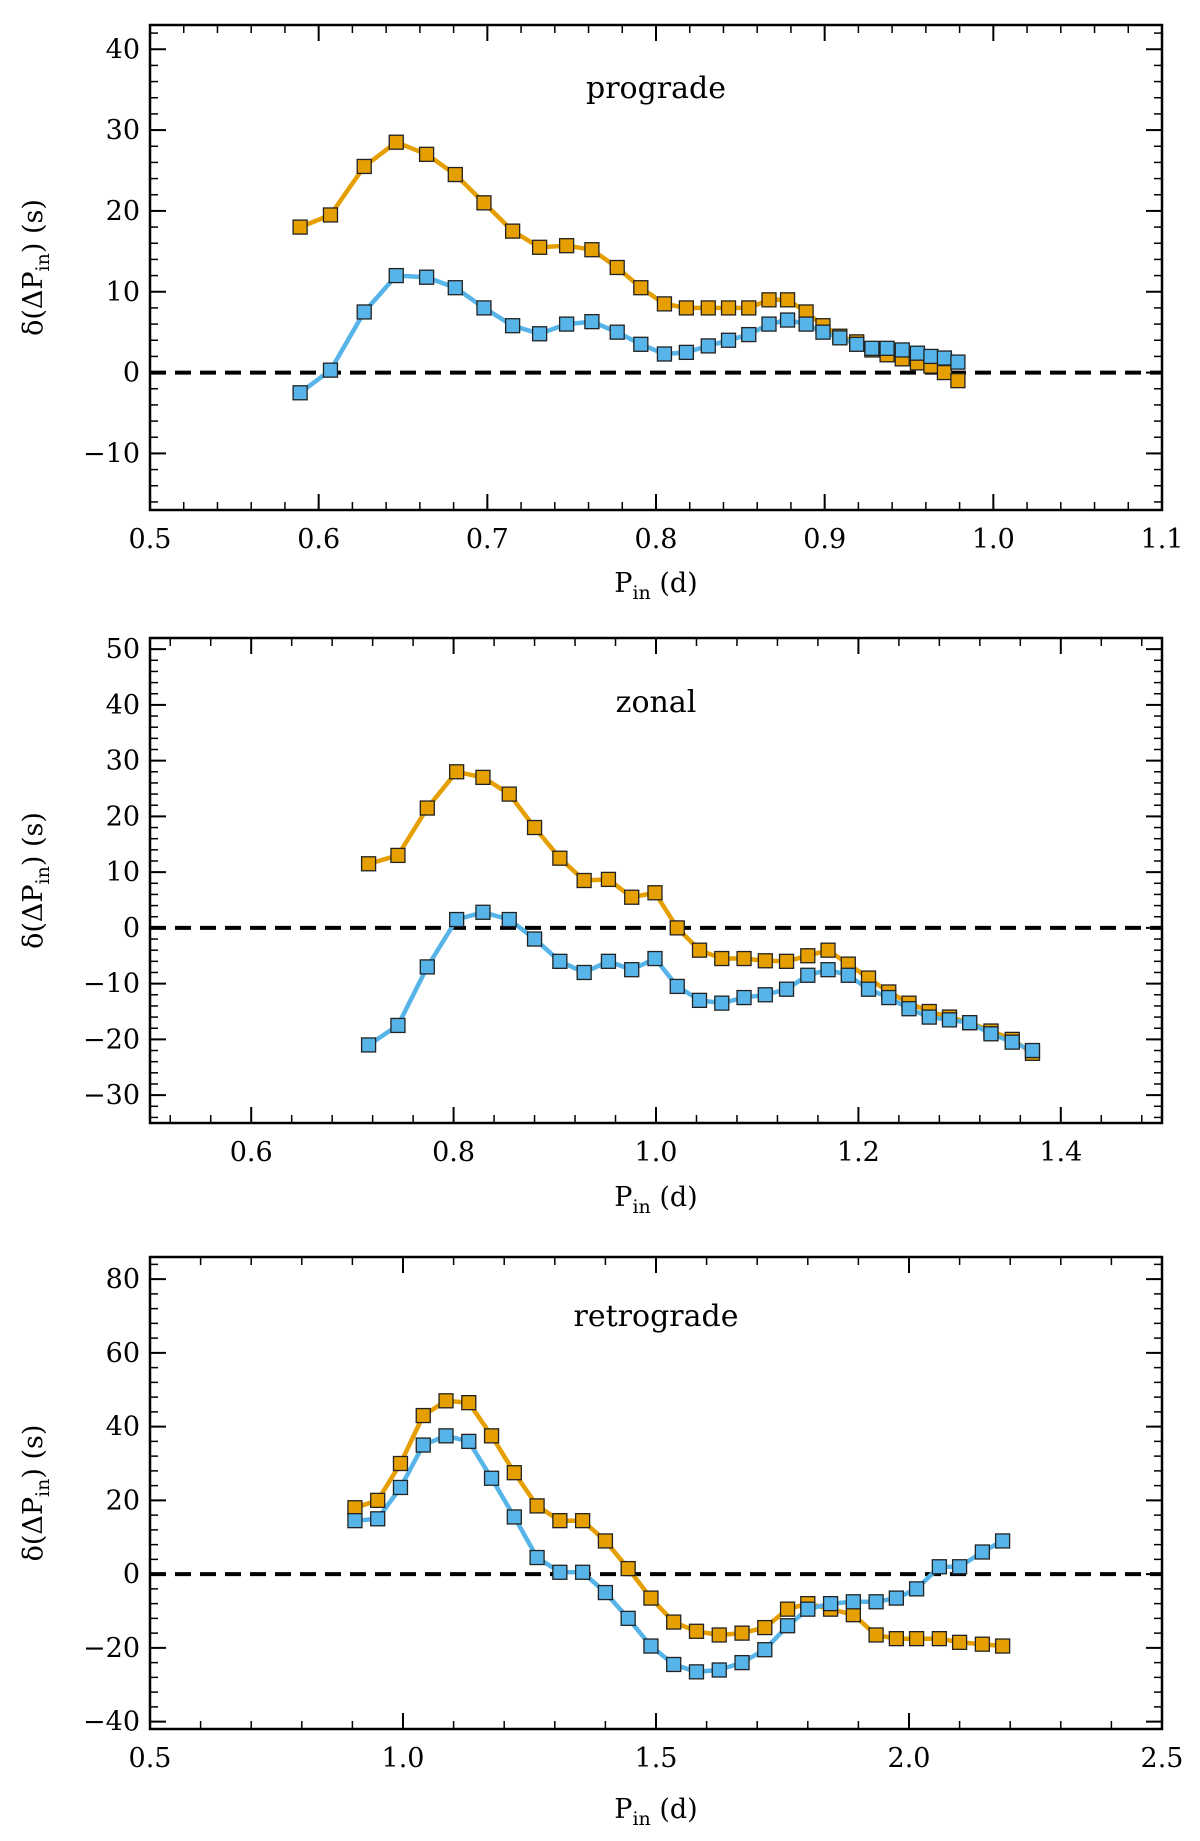 The height and width of the screenshot is (1841, 1200). What do you see at coordinates (123, 1500) in the screenshot?
I see `y-tick-label: 20` at bounding box center [123, 1500].